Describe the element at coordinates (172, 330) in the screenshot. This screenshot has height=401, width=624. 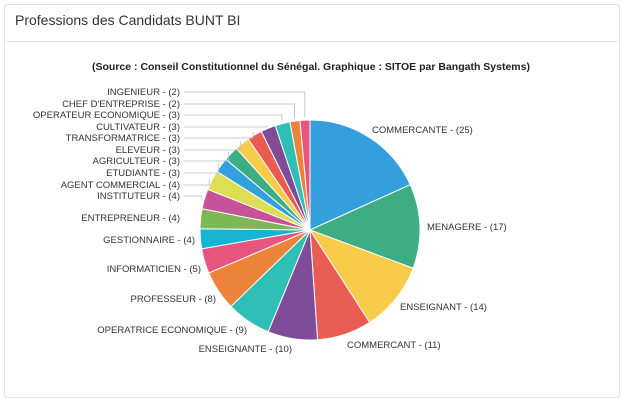
I see `data-label: OPERATRICE ECONOMIQUE - (9)` at that location.